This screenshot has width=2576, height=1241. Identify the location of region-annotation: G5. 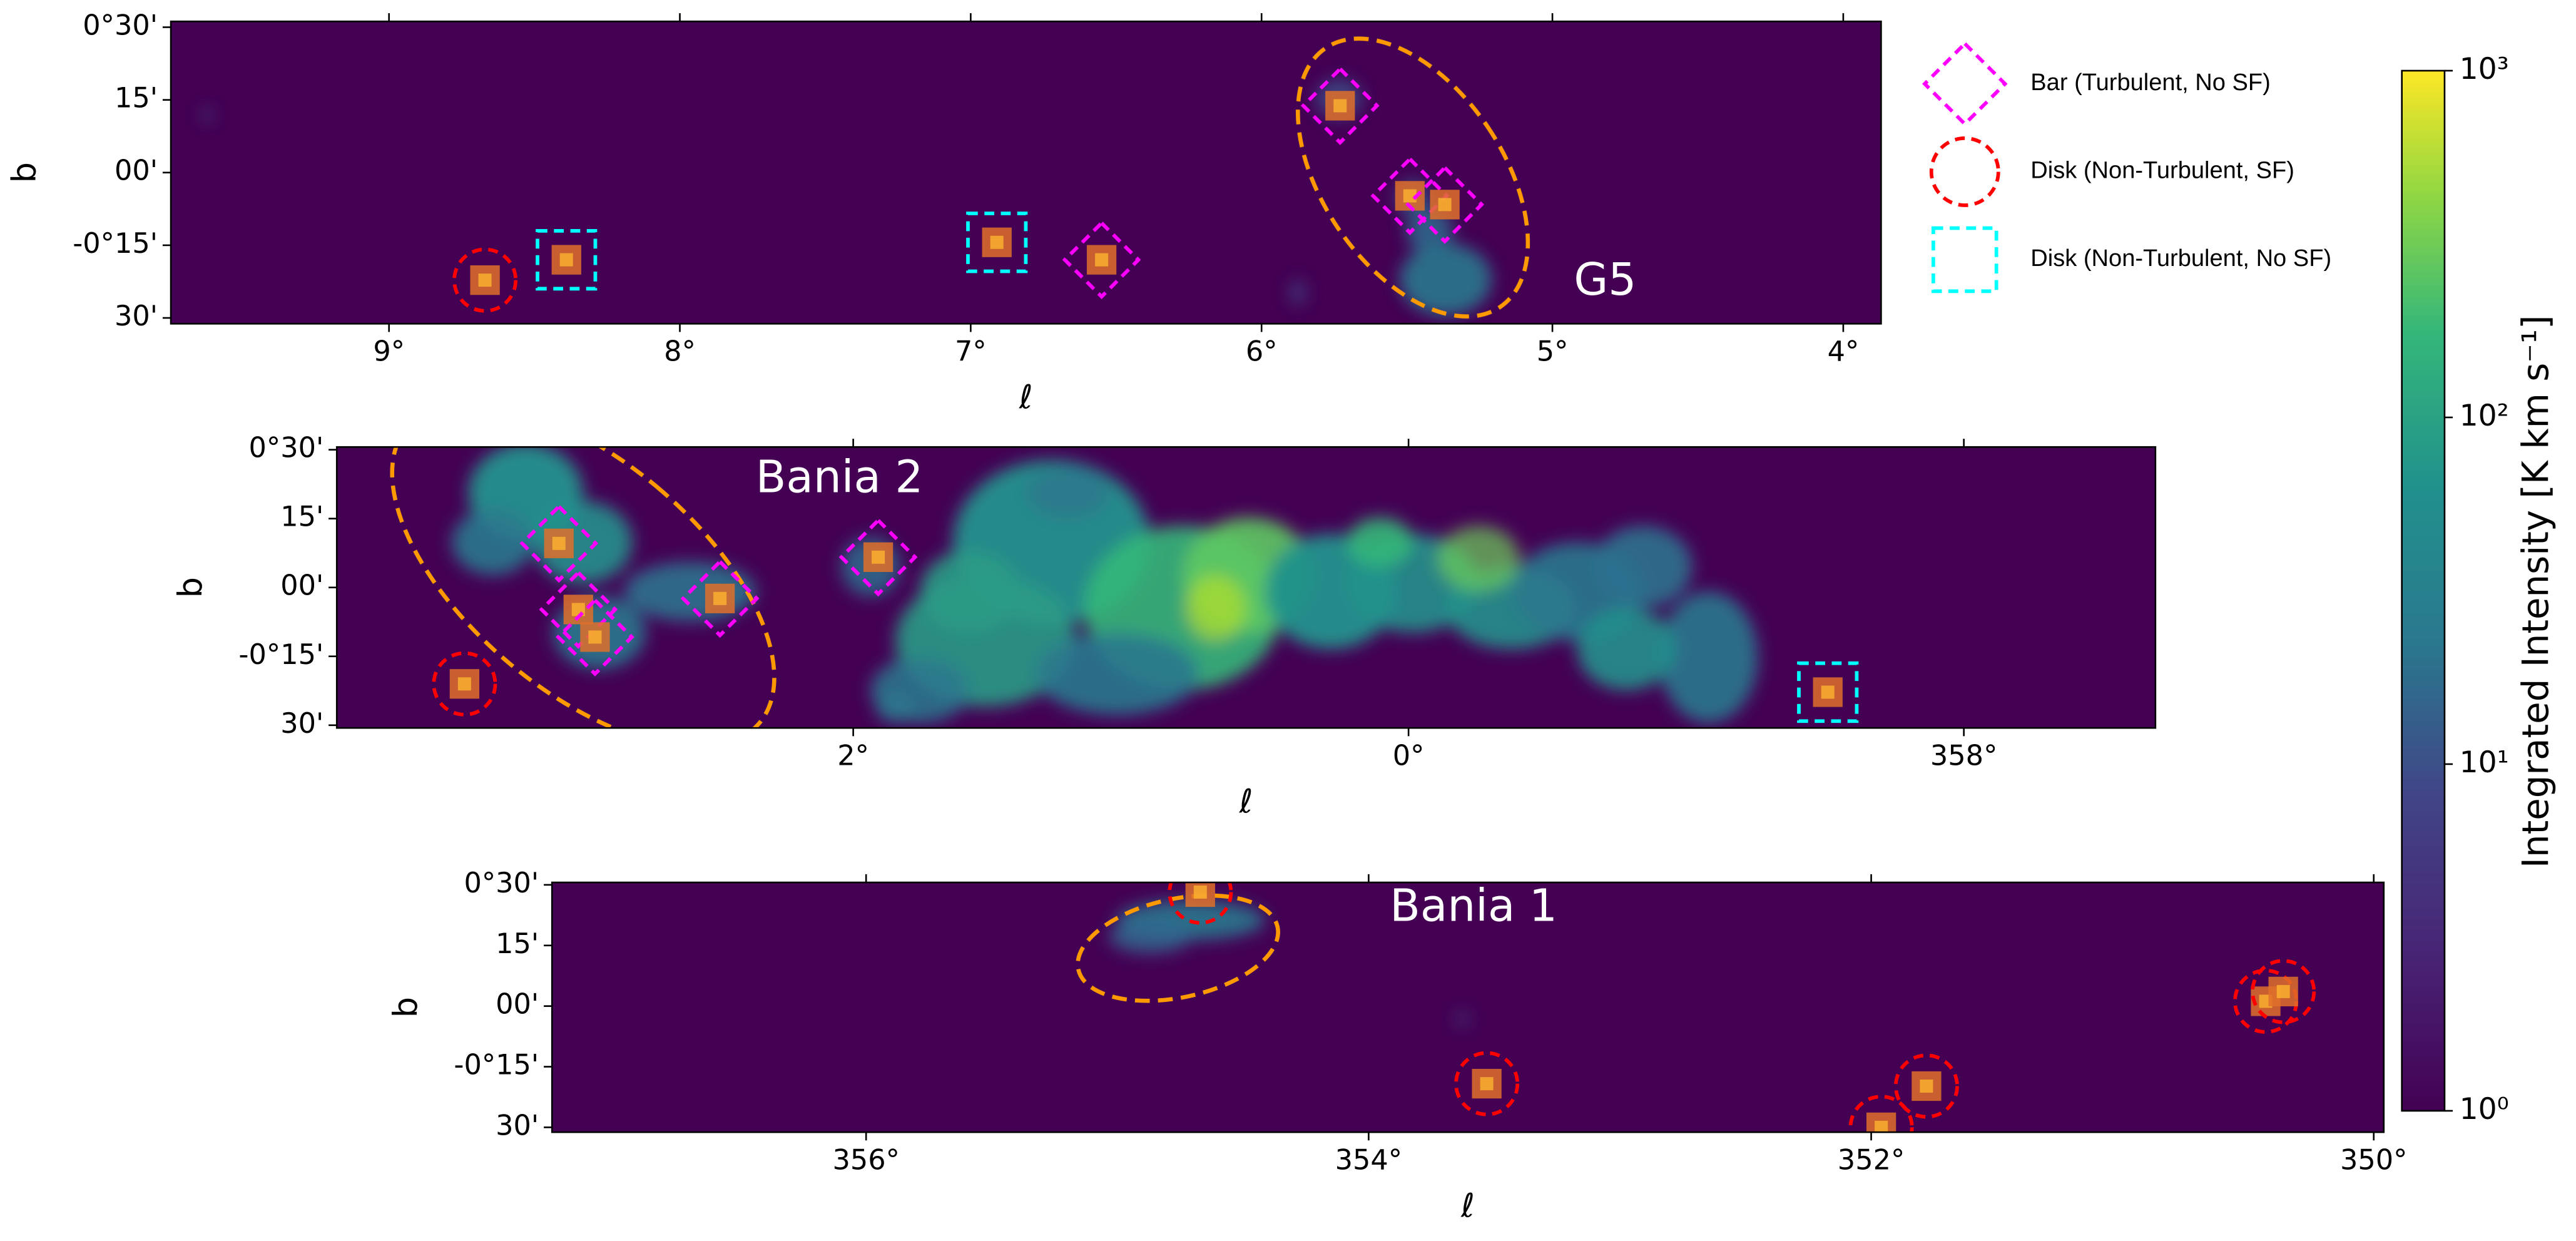
(1605, 279).